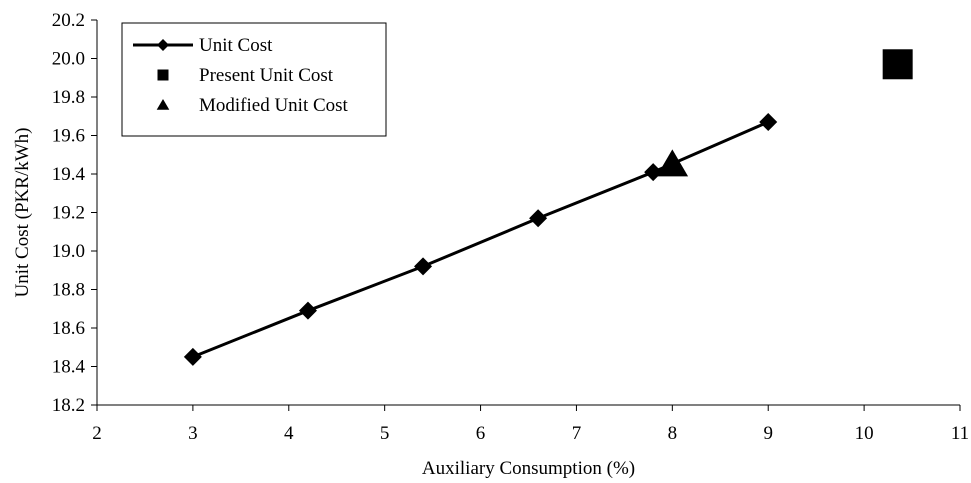  Describe the element at coordinates (481, 433) in the screenshot. I see `x-tick-label: 6` at that location.